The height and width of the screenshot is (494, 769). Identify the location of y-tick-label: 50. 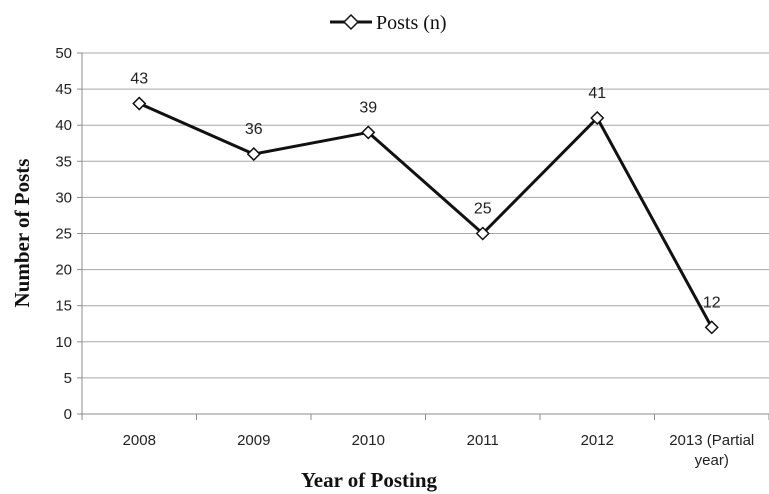
(63, 53).